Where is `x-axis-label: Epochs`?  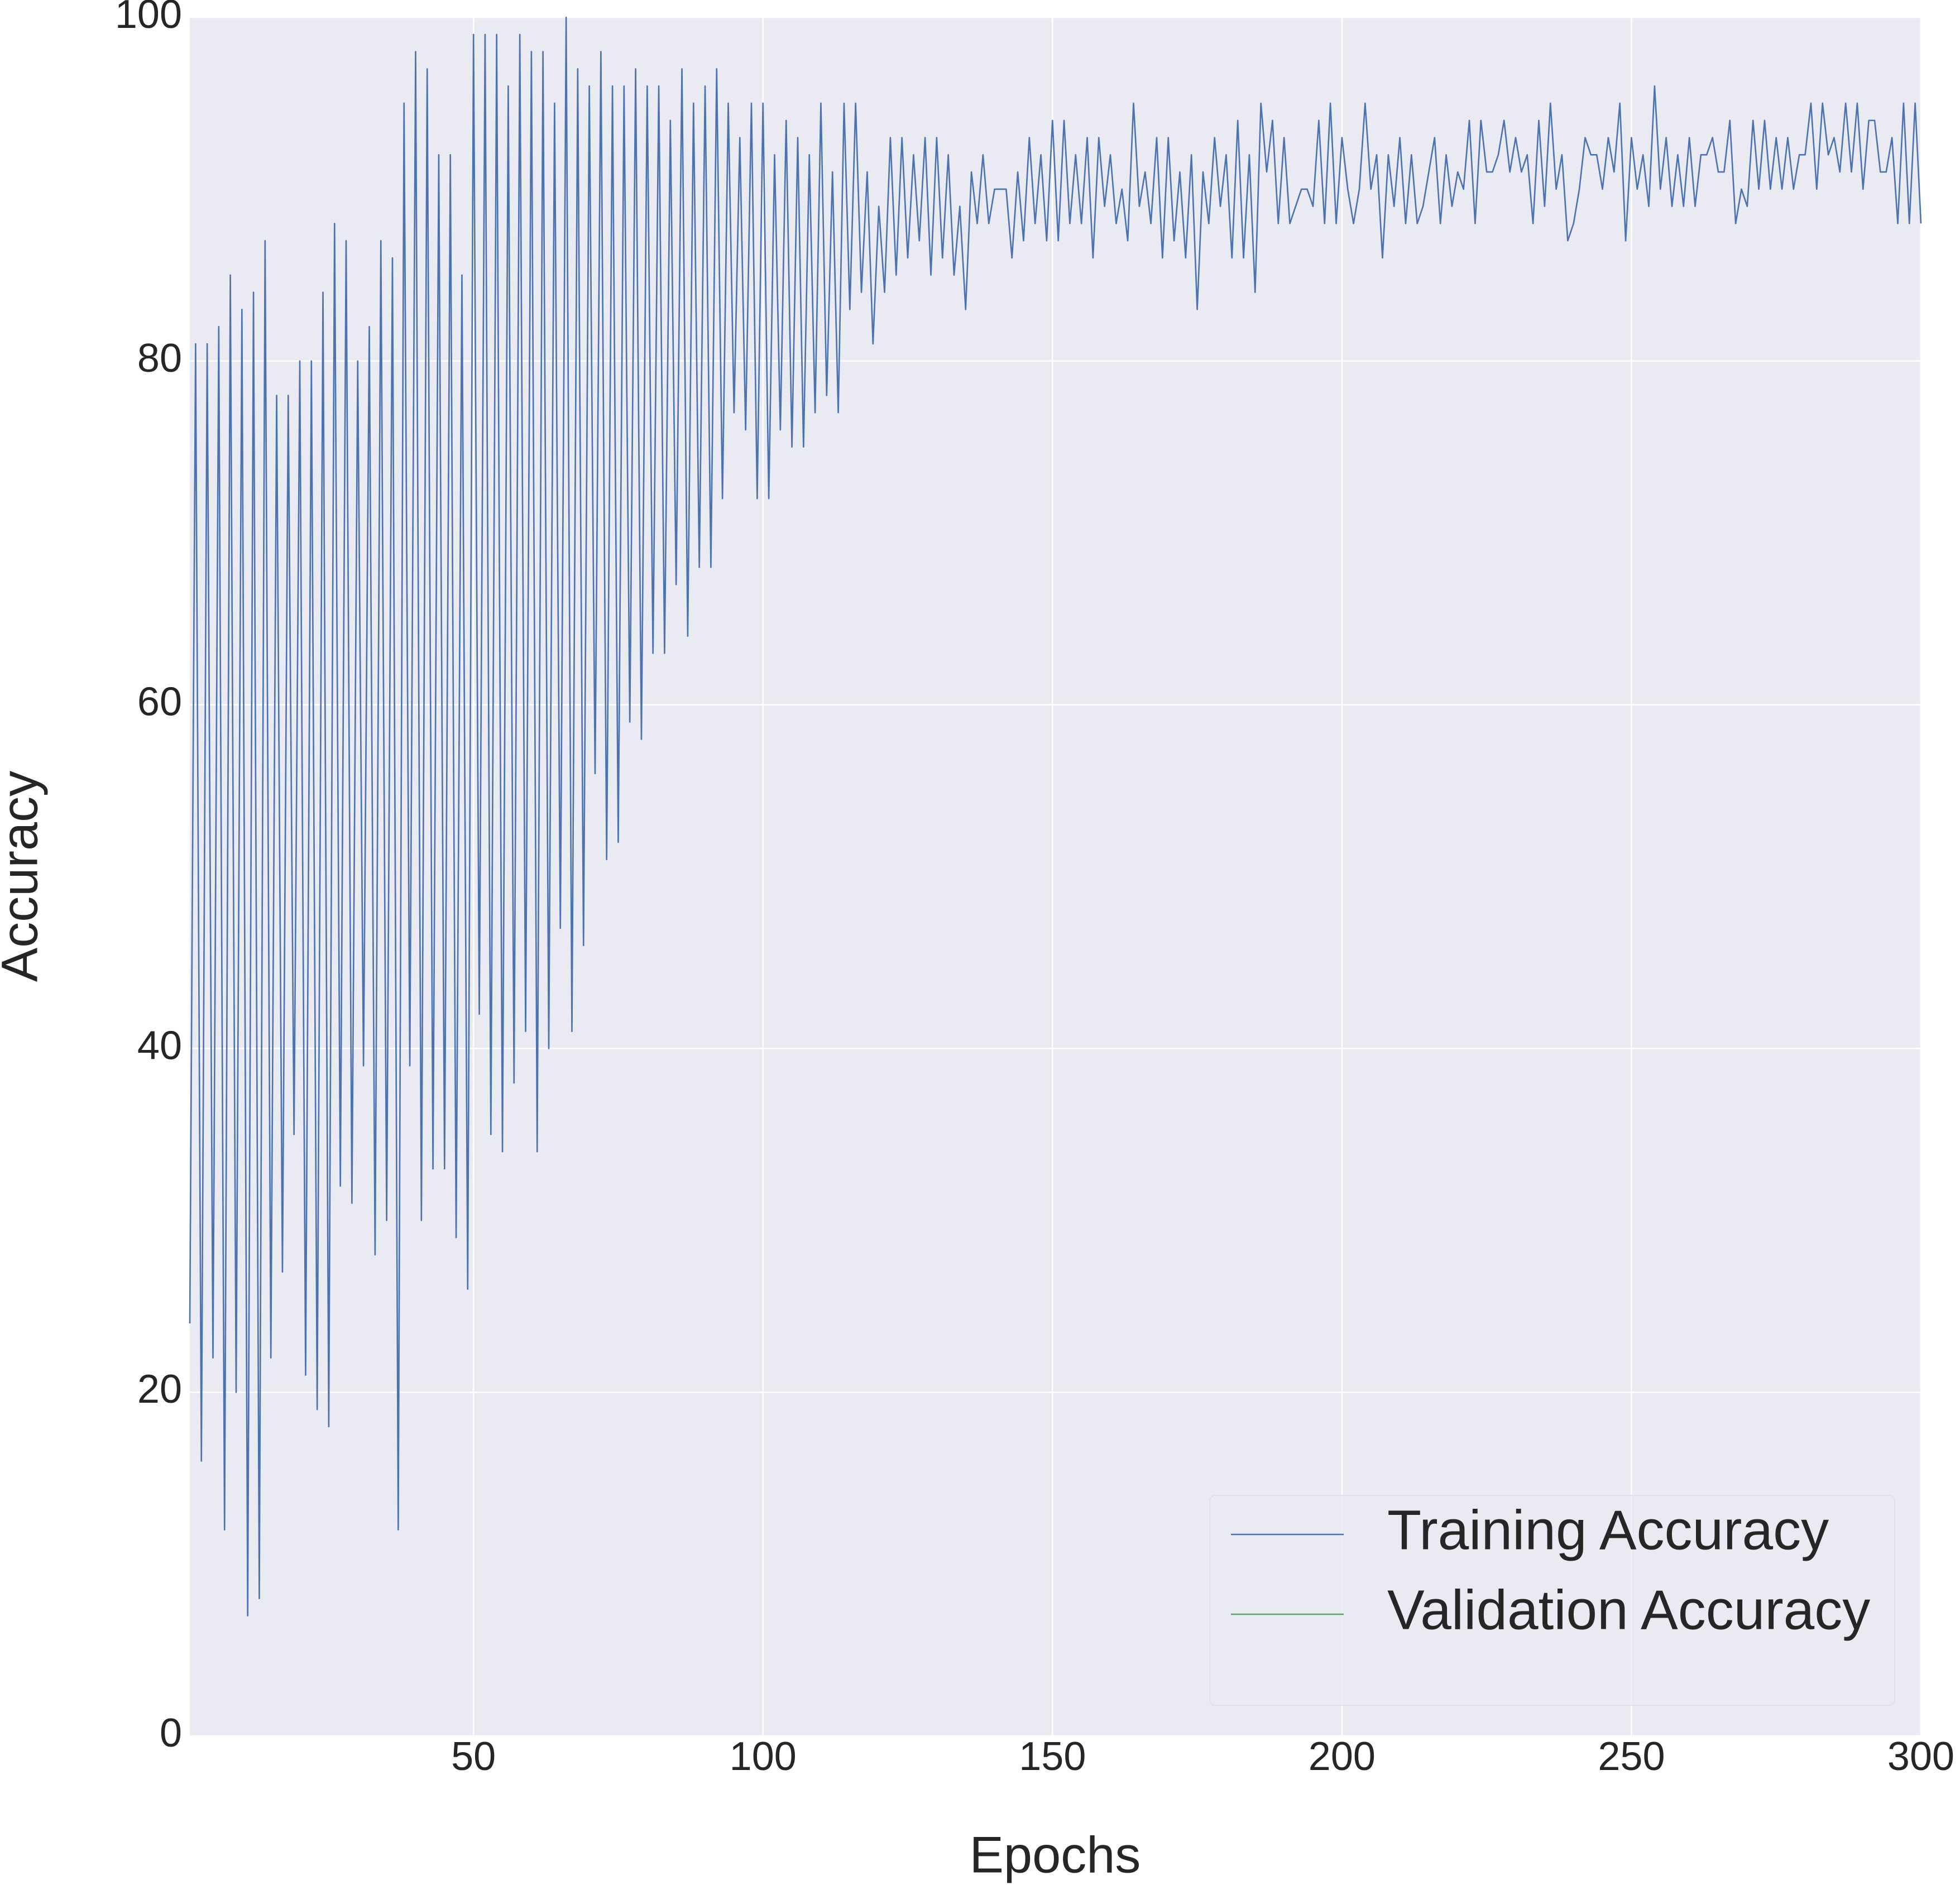
x-axis-label: Epochs is located at coordinates (1055, 1854).